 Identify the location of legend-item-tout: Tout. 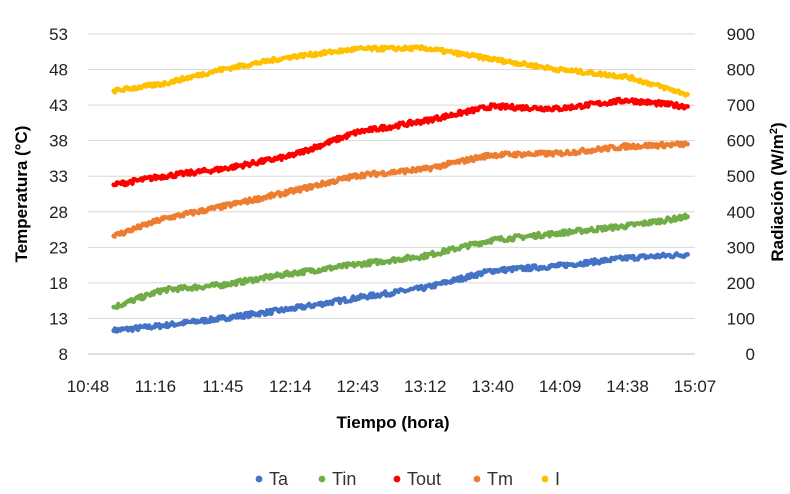
(417, 479).